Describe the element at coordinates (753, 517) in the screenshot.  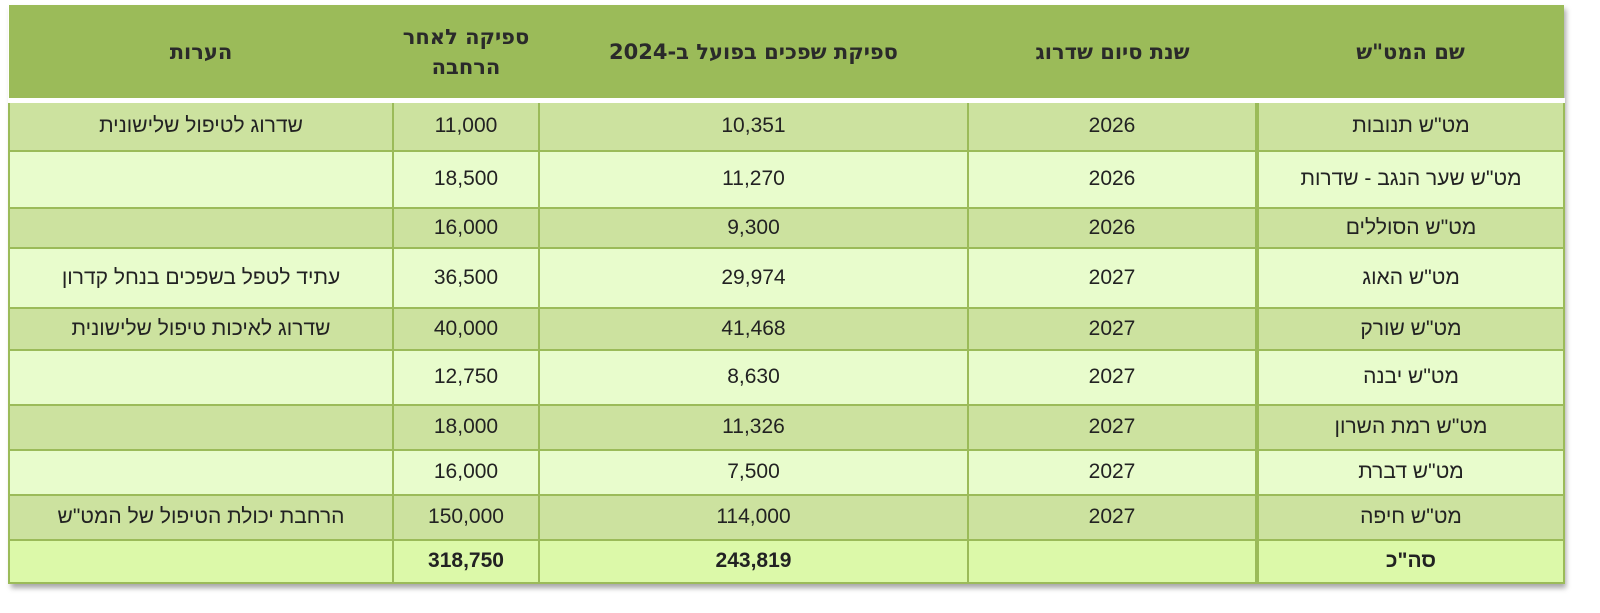
I see `cell-actual: 114,000` at that location.